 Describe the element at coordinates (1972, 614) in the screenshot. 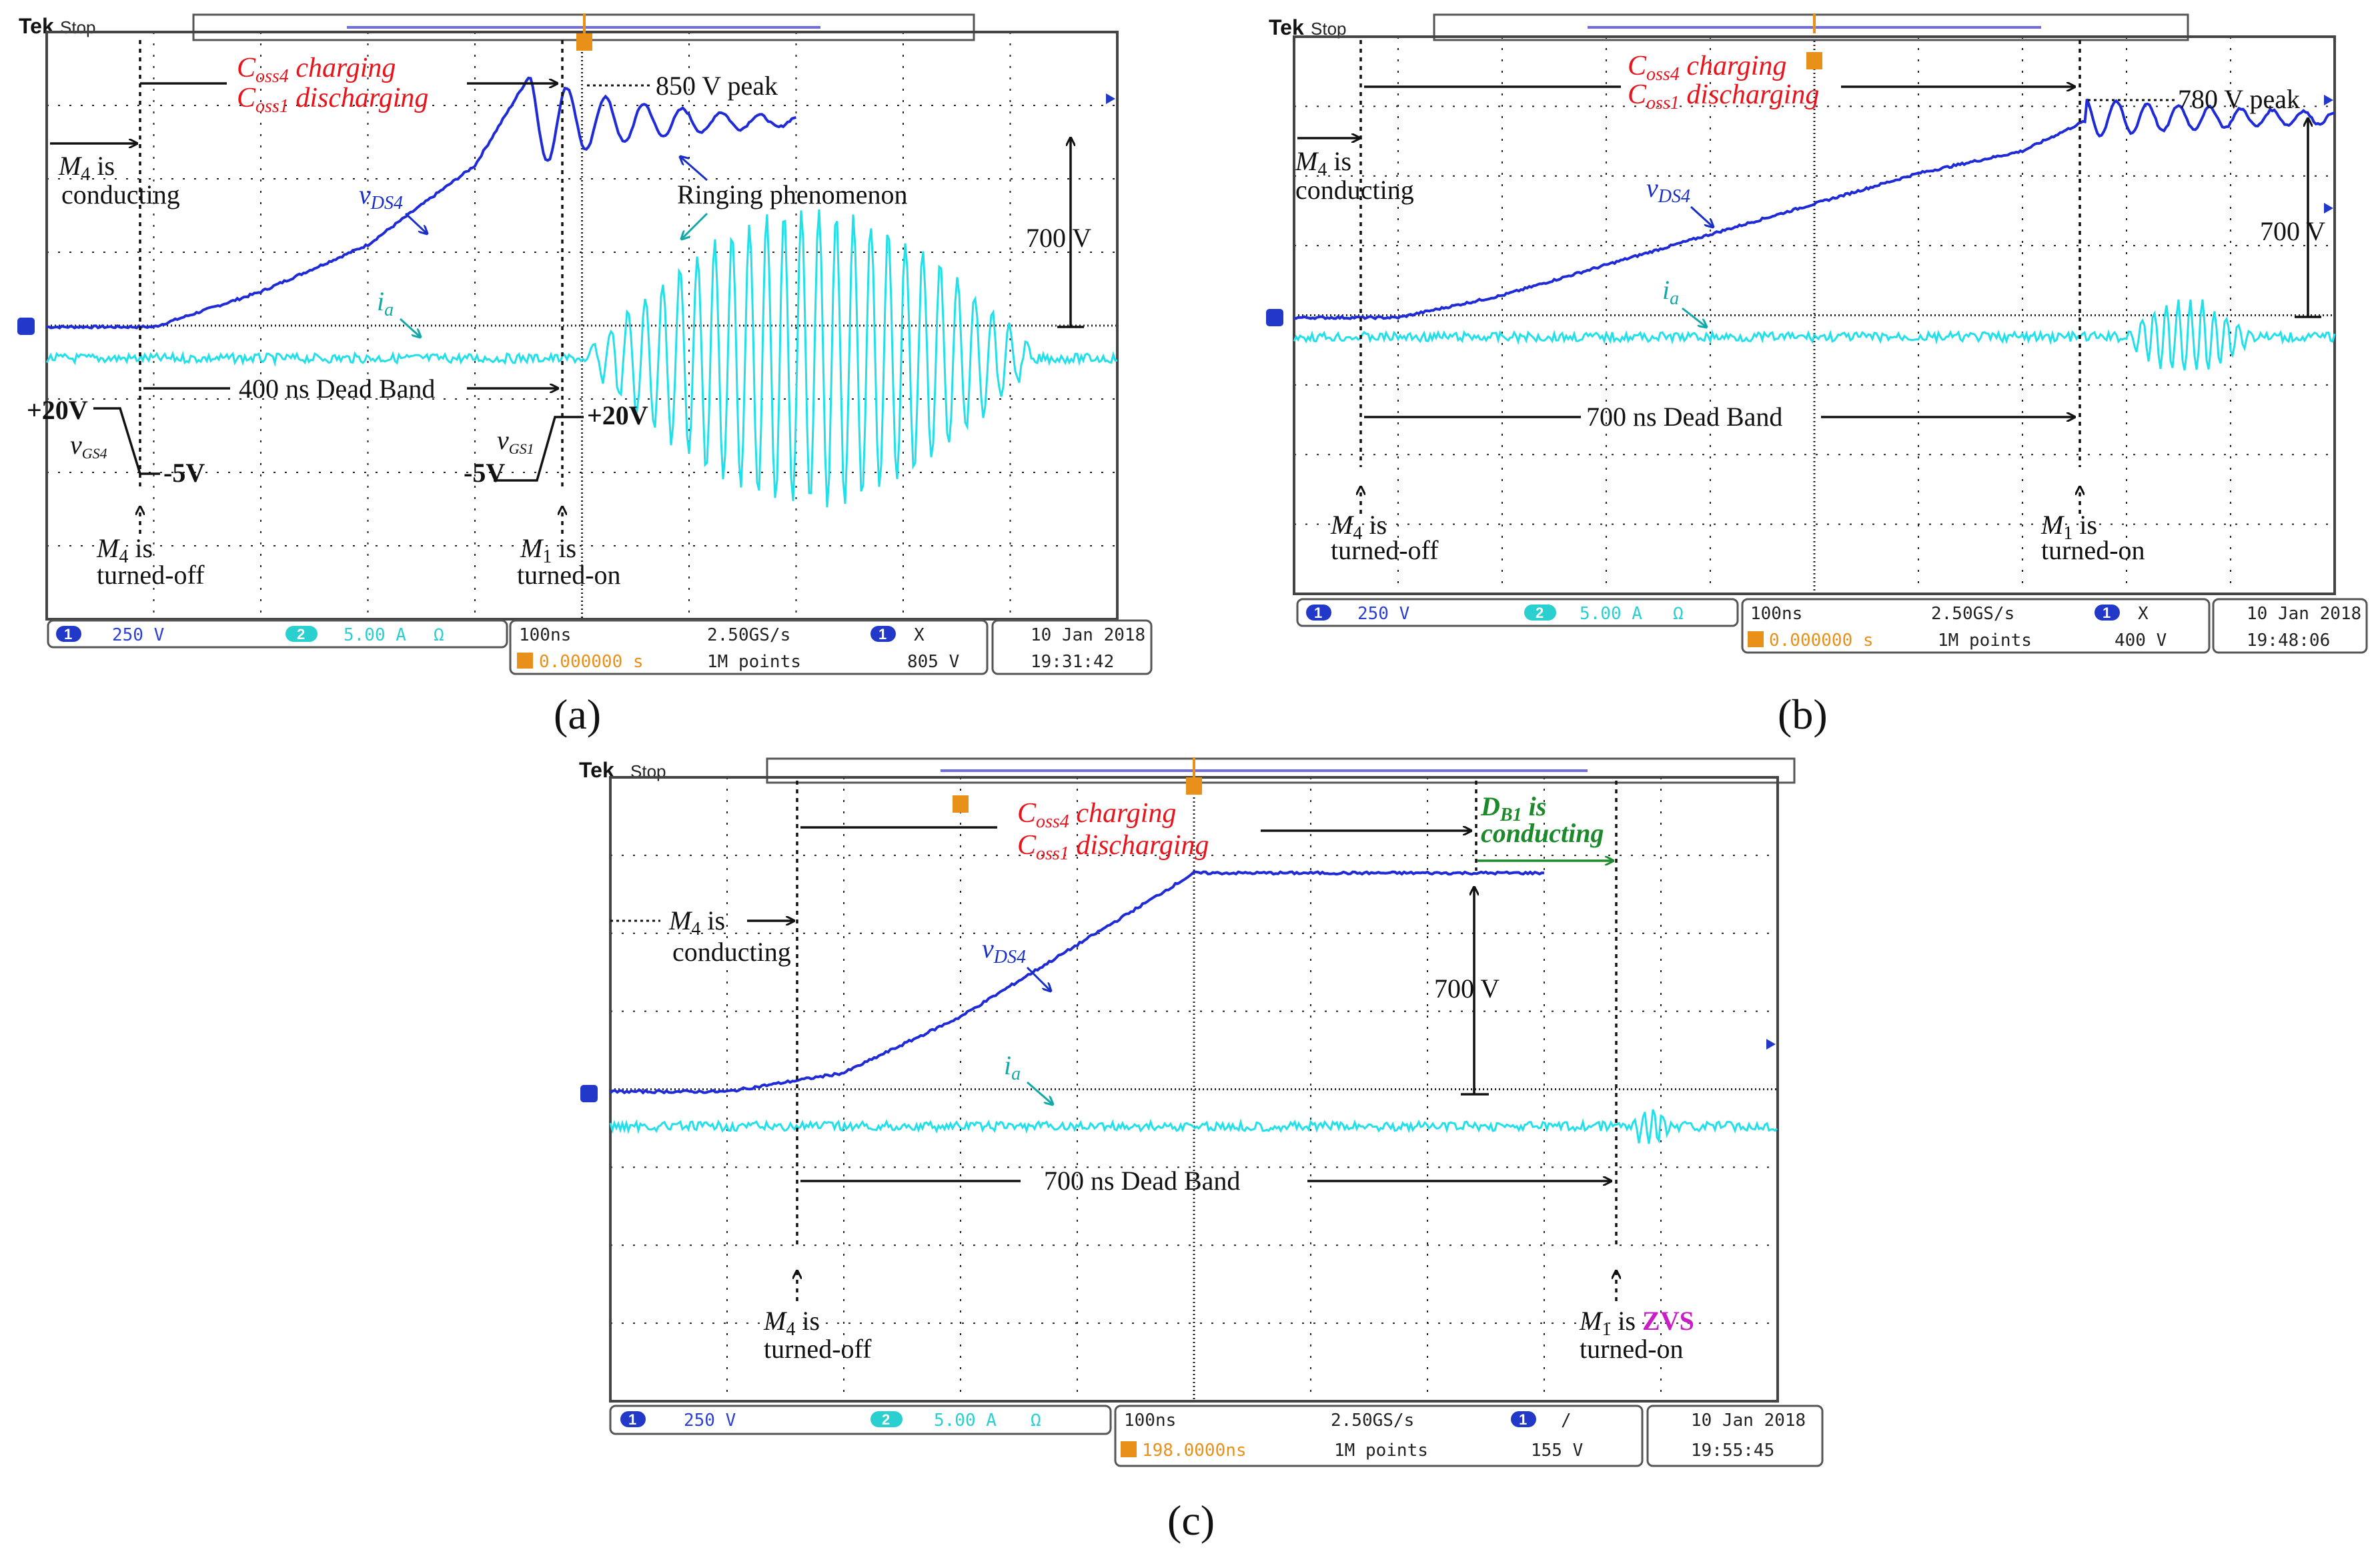

I see `sample-rate-b: 2.50GS/s` at that location.